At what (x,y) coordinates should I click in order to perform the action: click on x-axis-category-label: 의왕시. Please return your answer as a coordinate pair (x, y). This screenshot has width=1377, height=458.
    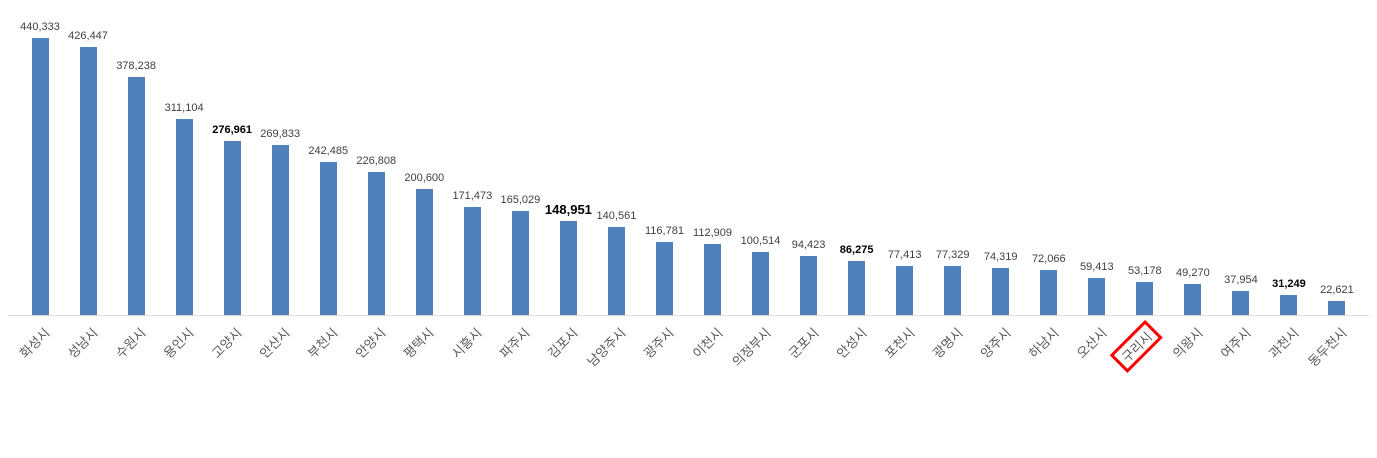
    Looking at the image, I should click on (1187, 343).